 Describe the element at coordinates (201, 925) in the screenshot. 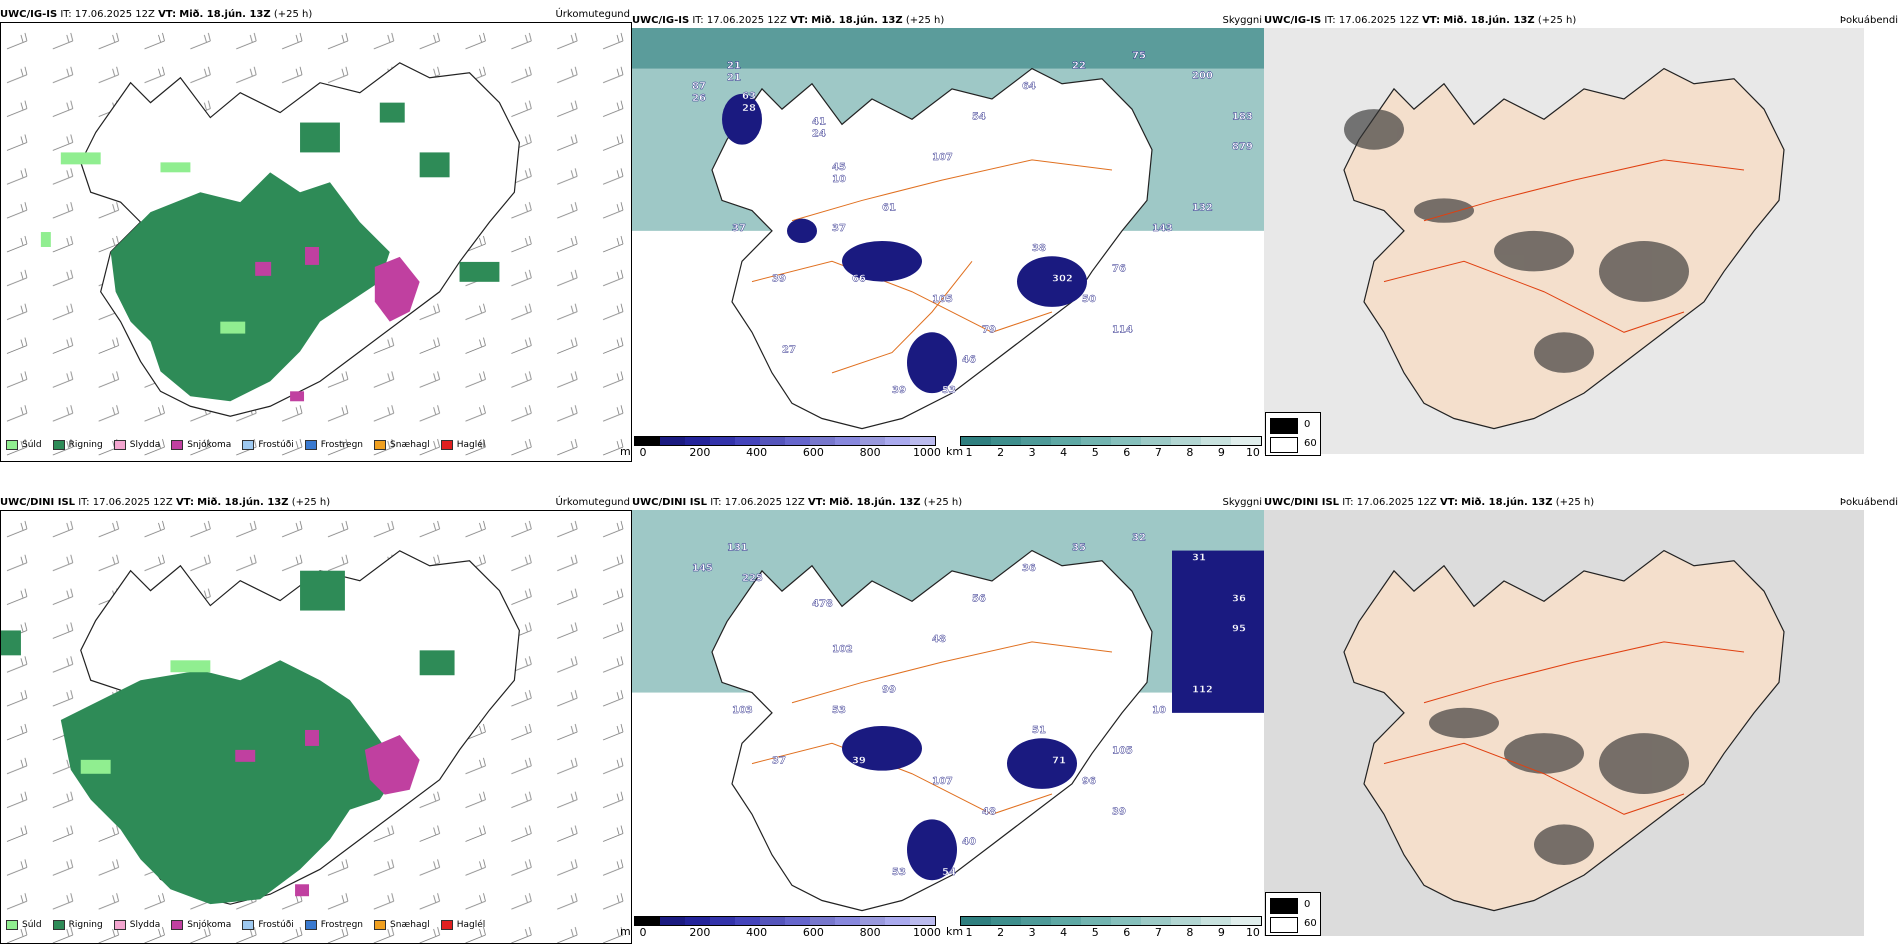

I see `legend-item: Snjókoma` at that location.